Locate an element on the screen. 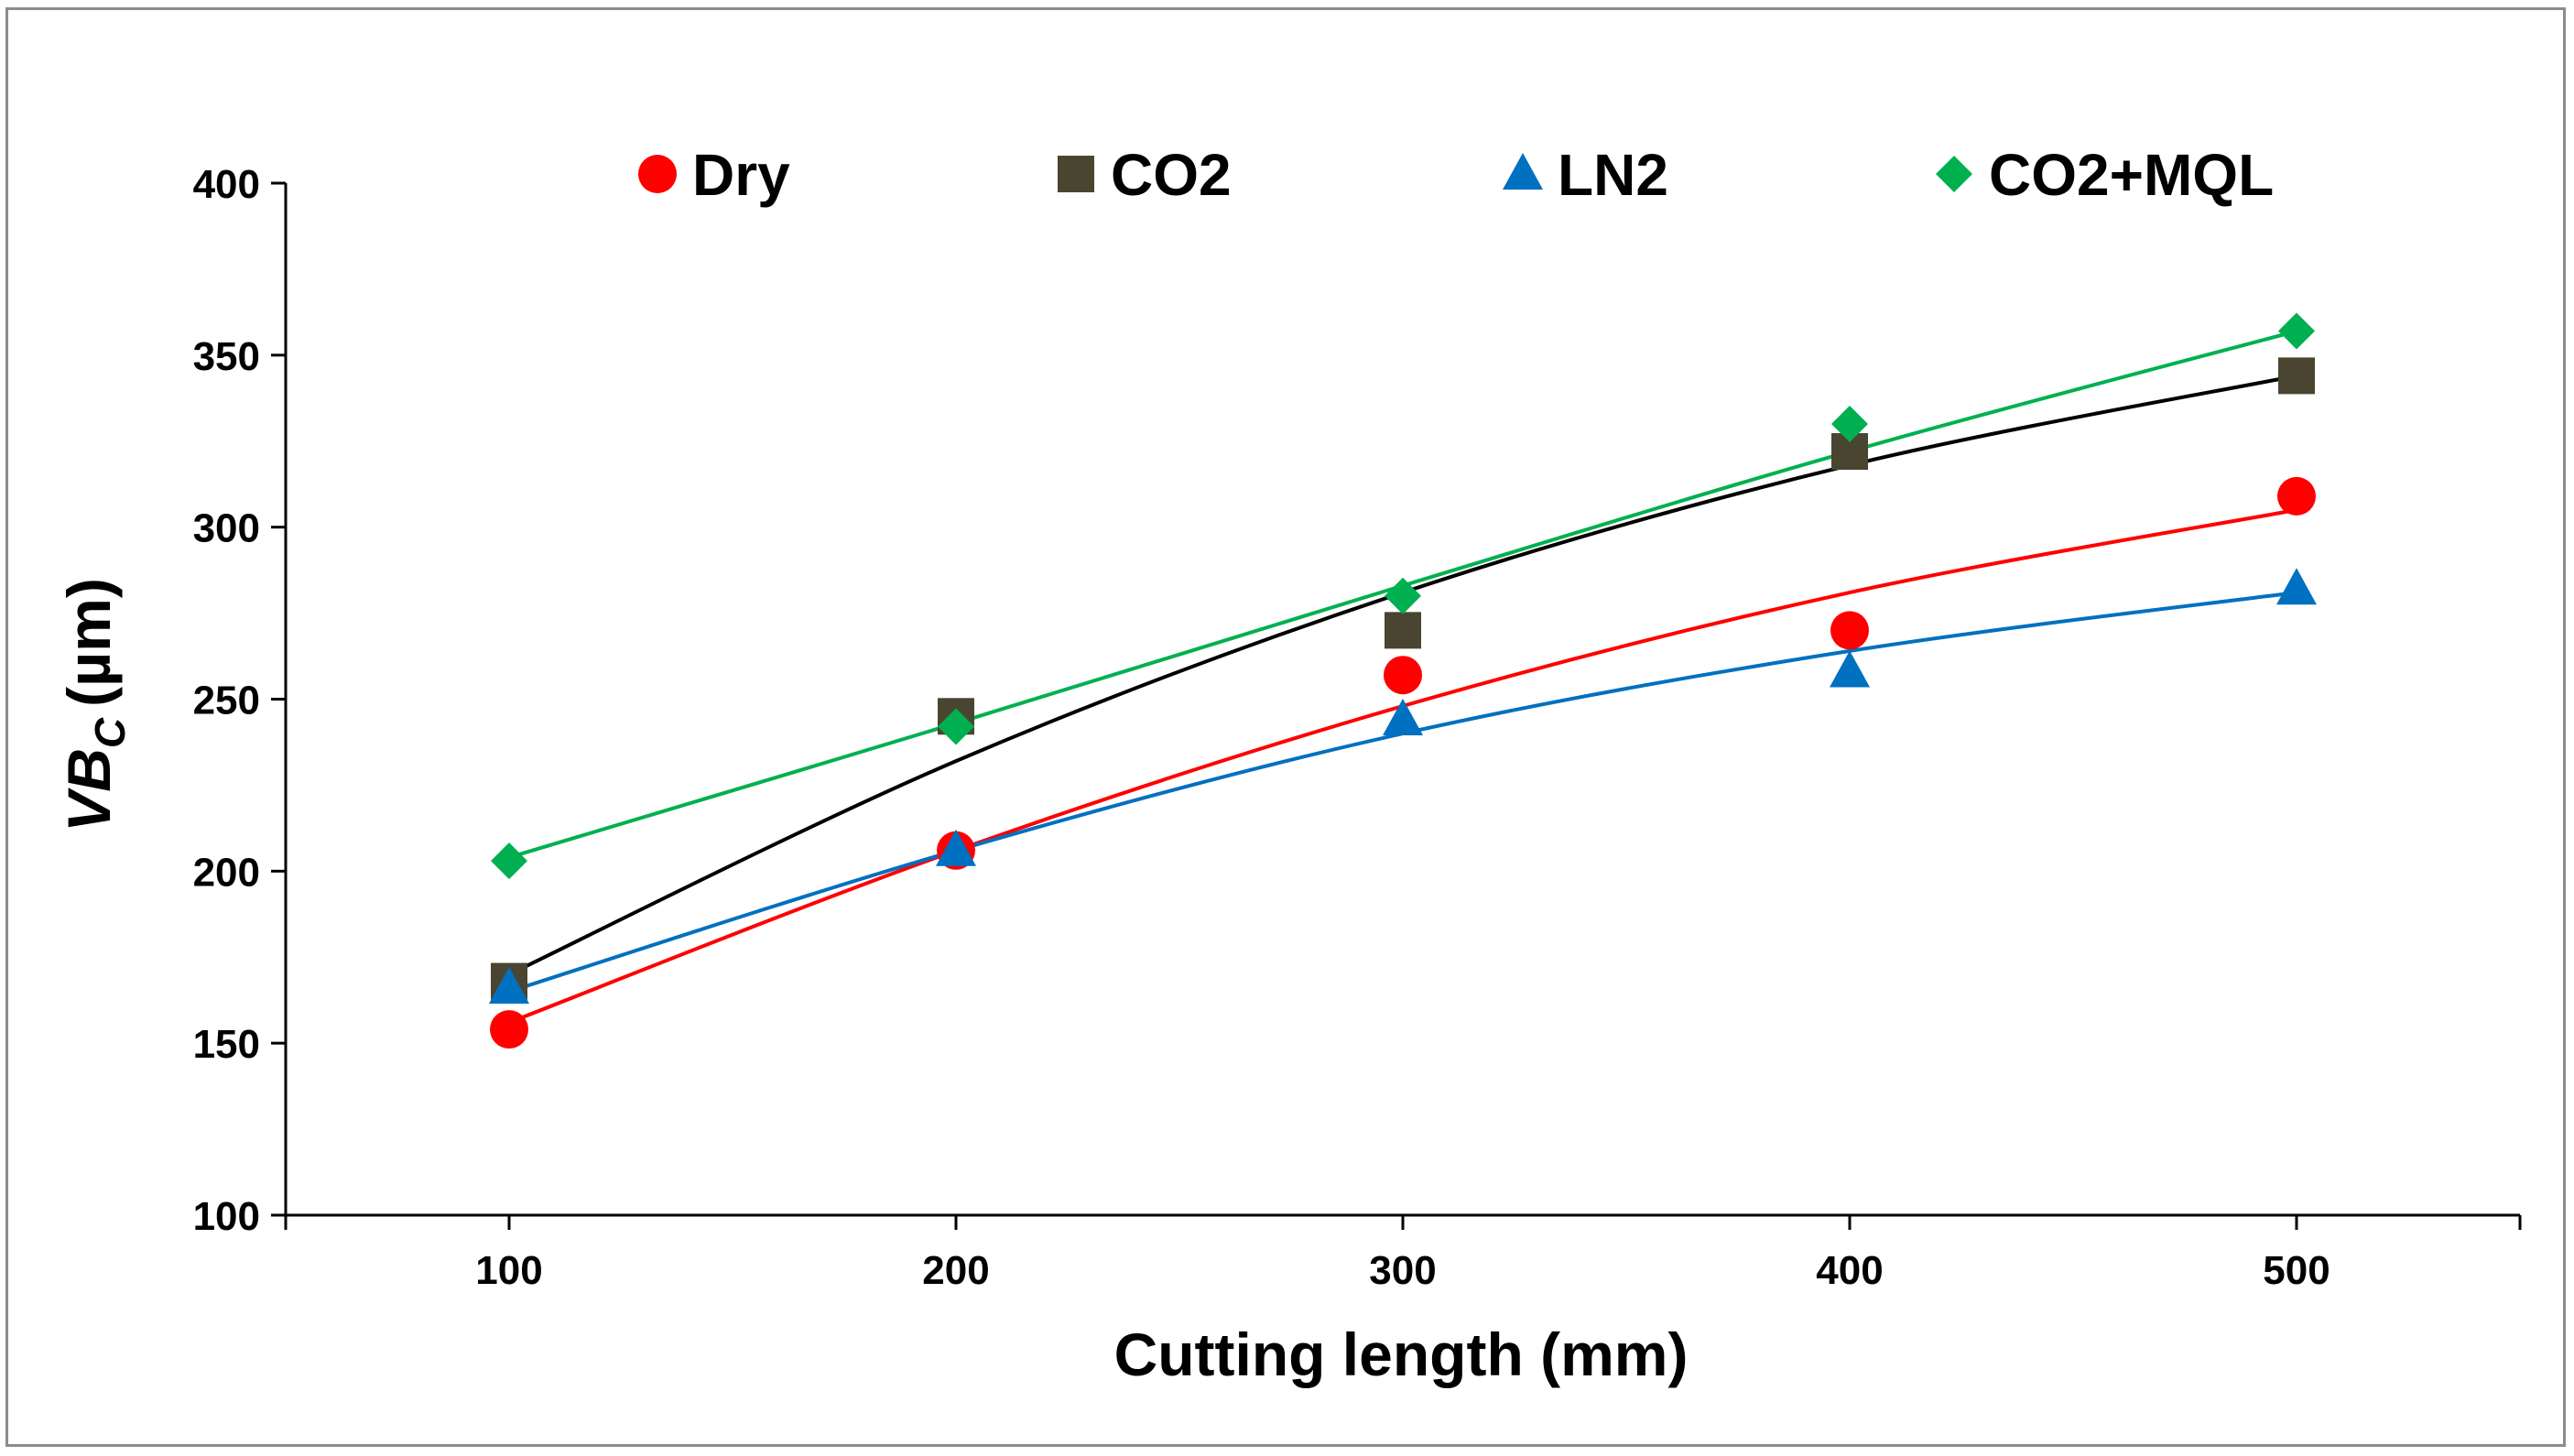 The image size is (2574, 1456). x-tick-label: 200 is located at coordinates (956, 1270).